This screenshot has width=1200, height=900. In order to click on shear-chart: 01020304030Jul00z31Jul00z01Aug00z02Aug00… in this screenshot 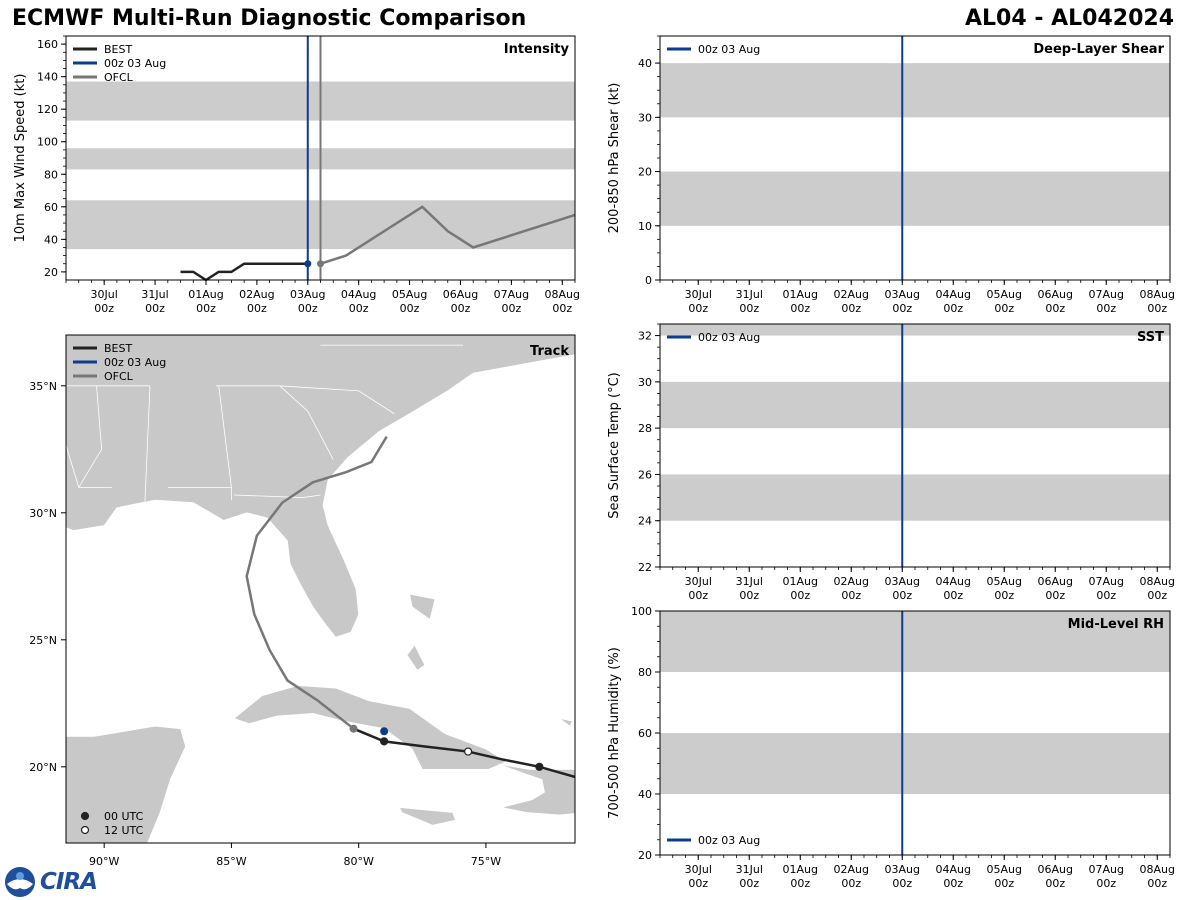, I will do `click(891, 175)`.